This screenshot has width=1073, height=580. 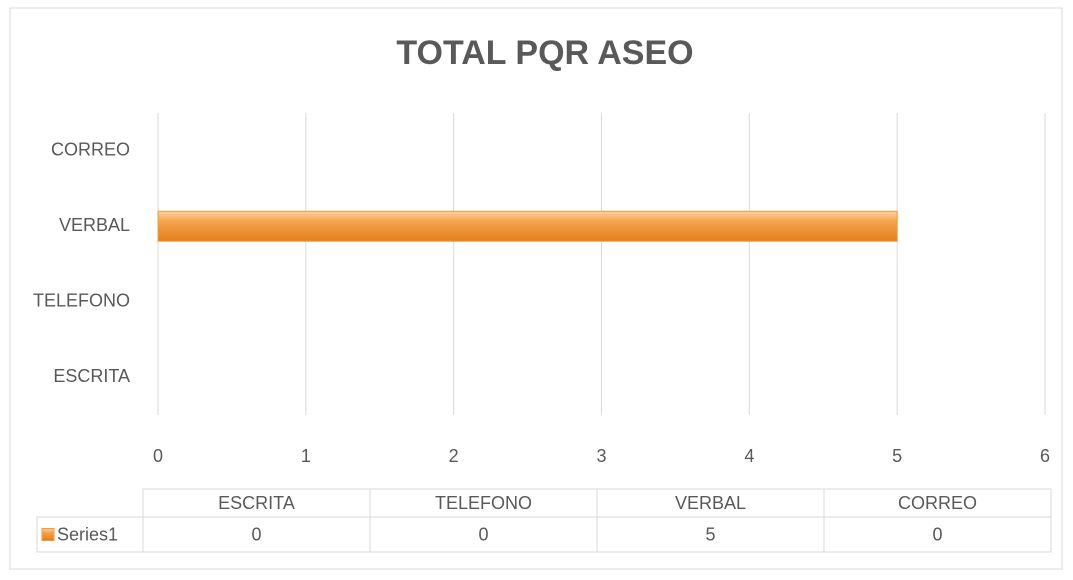 What do you see at coordinates (81, 301) in the screenshot?
I see `y-tick-label: TELEFONO` at bounding box center [81, 301].